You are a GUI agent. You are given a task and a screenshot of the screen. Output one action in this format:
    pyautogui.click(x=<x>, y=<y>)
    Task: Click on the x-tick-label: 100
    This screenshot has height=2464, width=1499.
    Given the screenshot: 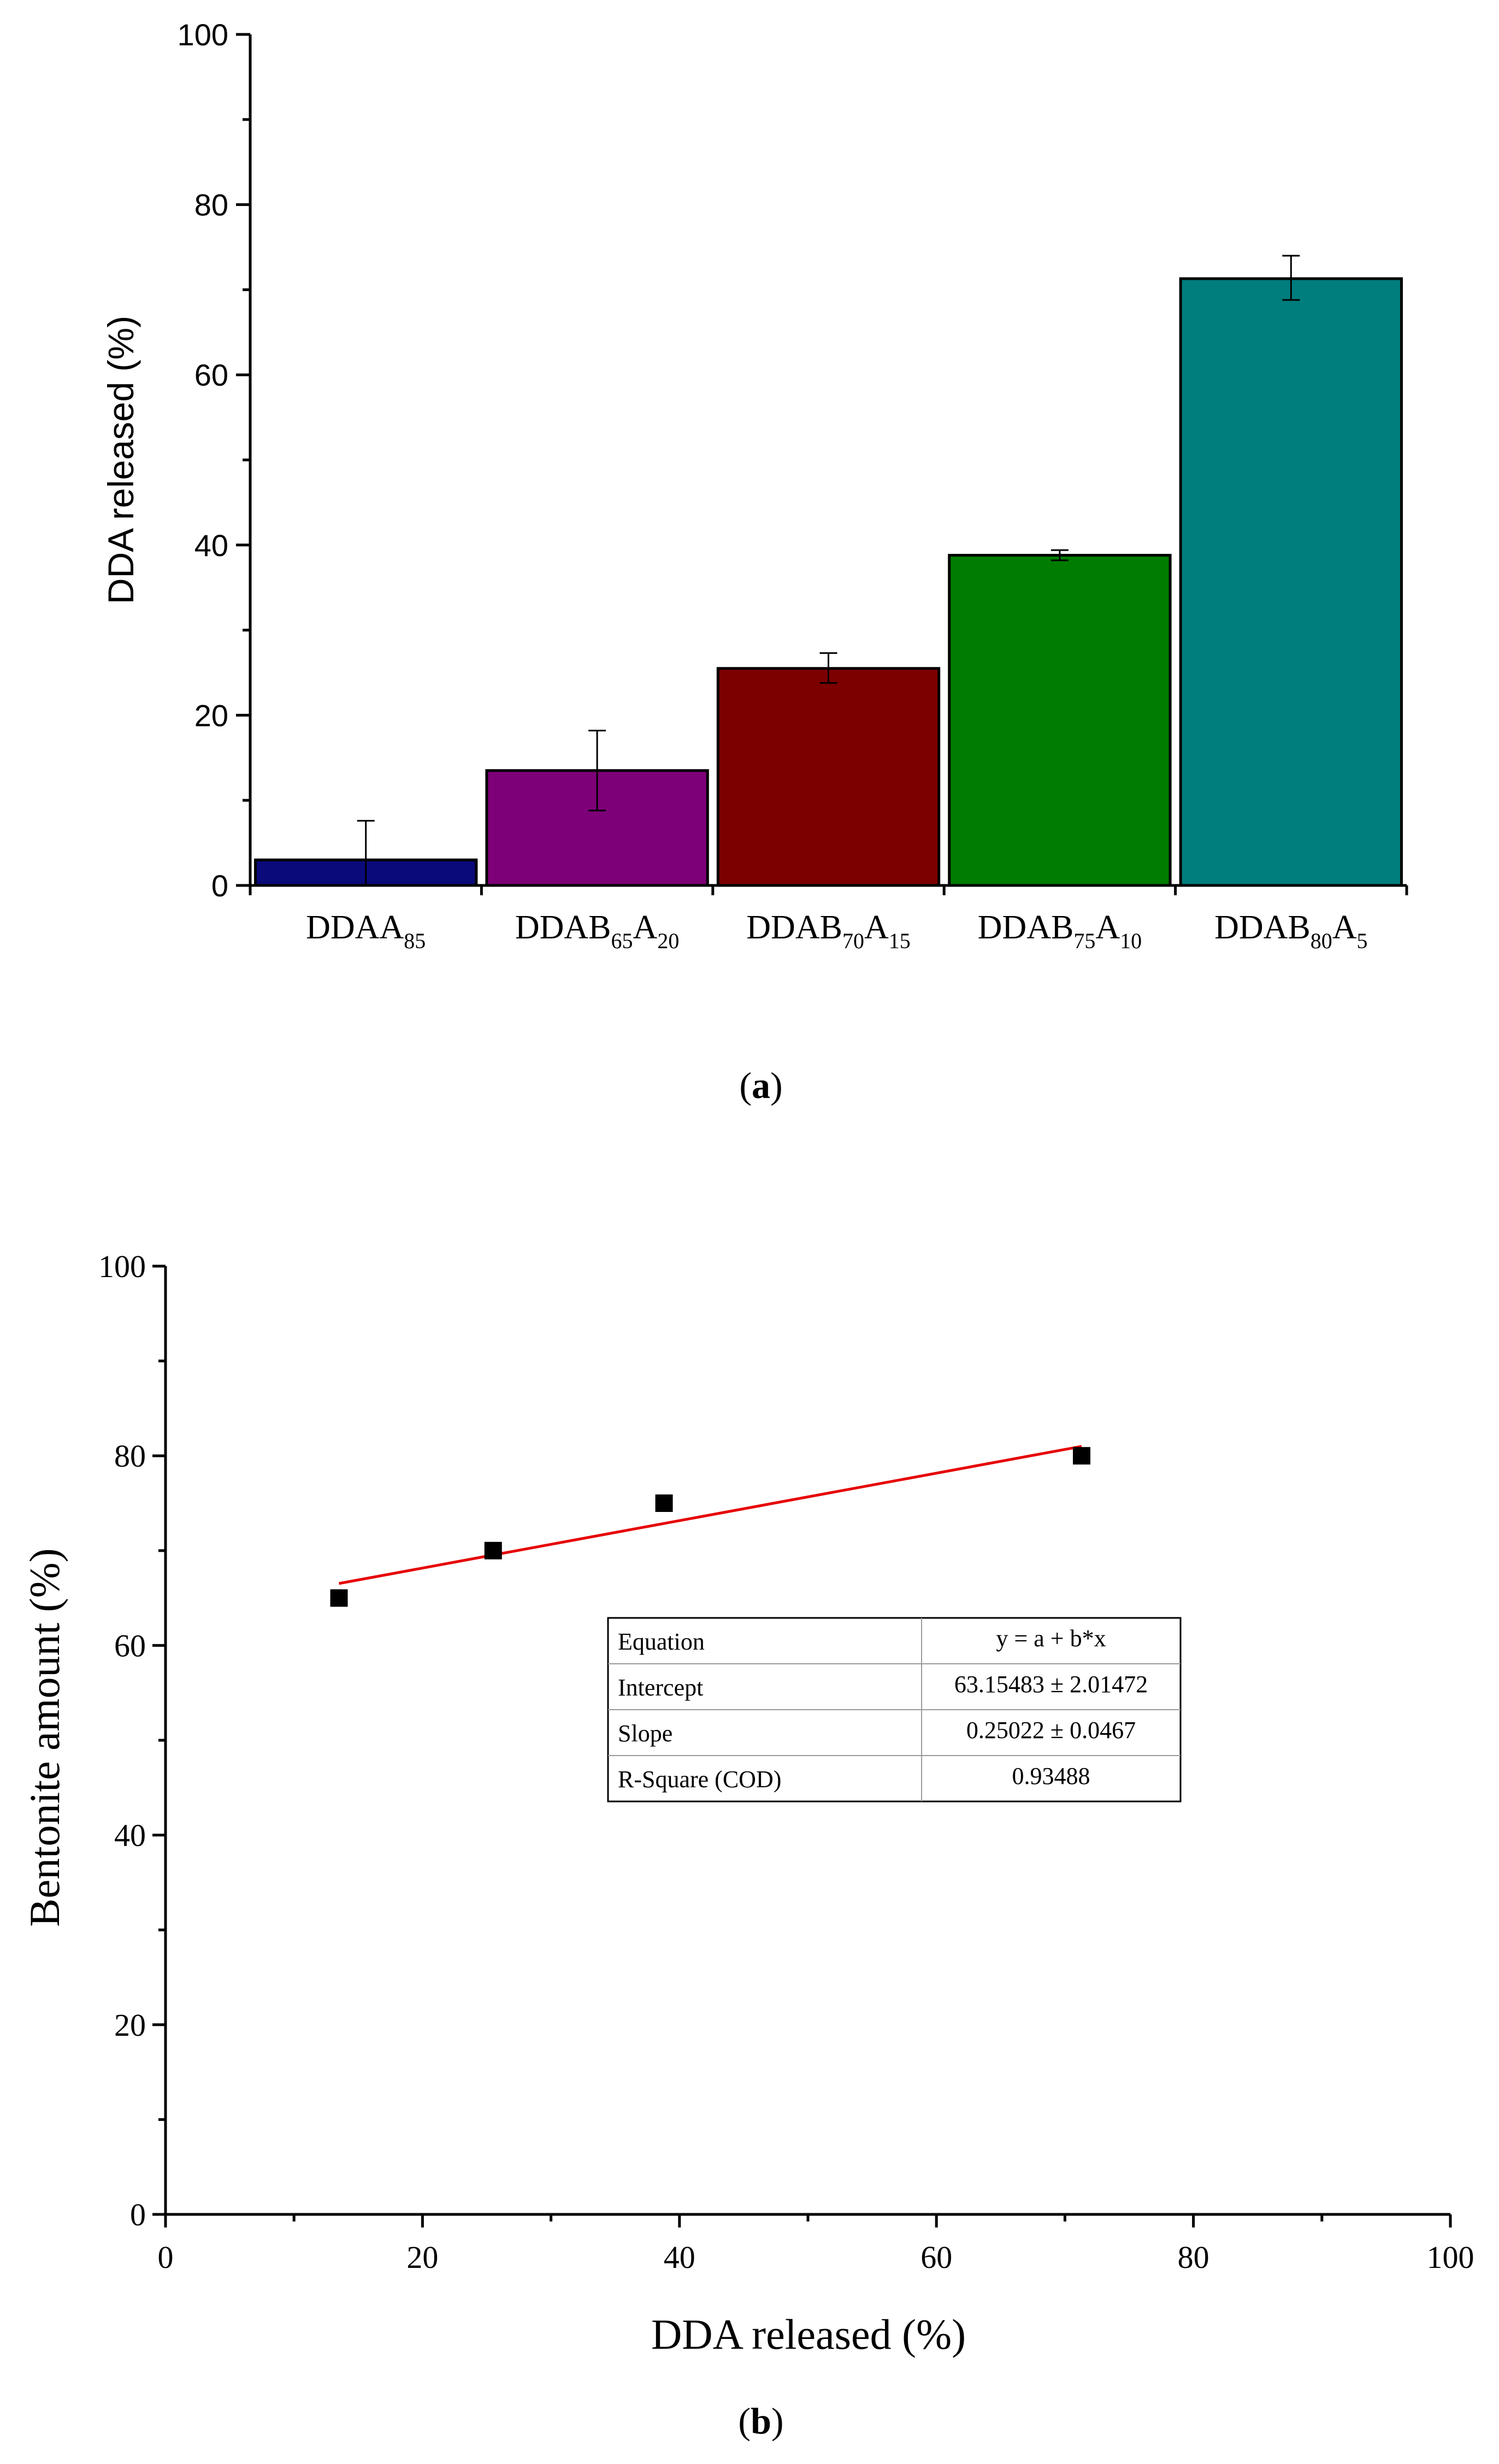 What is the action you would take?
    pyautogui.click(x=1450, y=2257)
    